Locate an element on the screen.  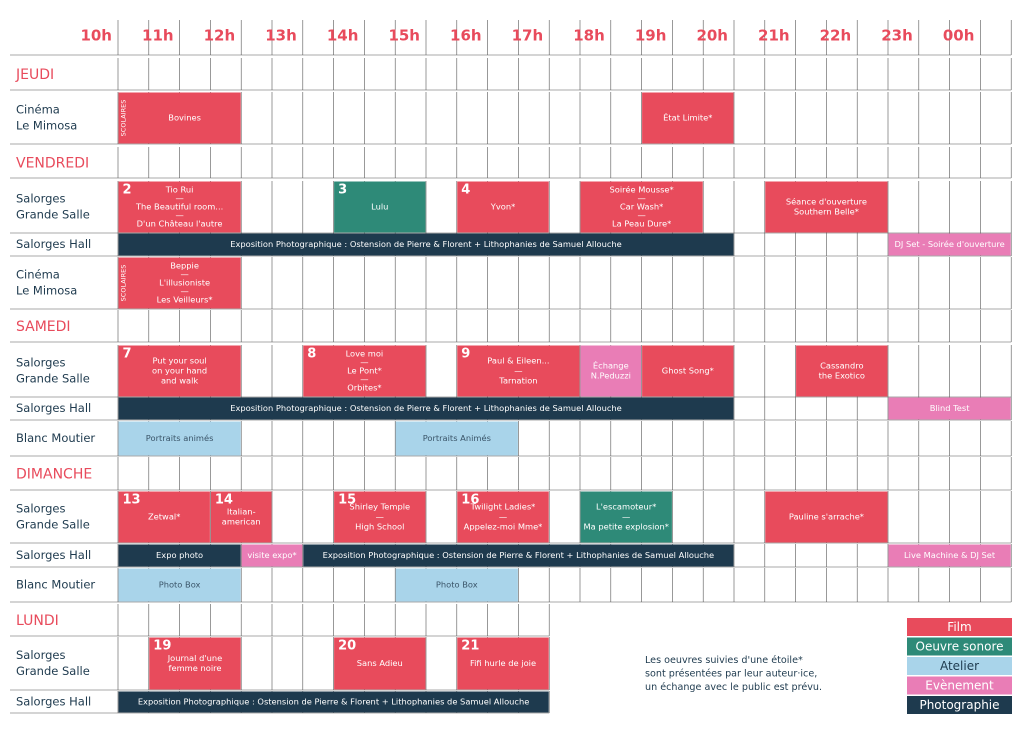
event-title: Love moi is located at coordinates (365, 354).